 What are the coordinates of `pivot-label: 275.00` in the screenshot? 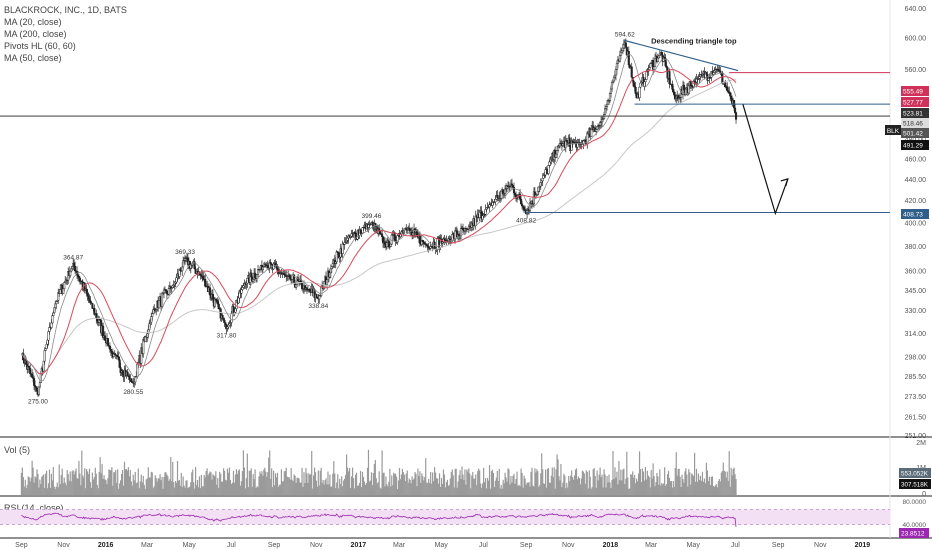 It's located at (38, 401).